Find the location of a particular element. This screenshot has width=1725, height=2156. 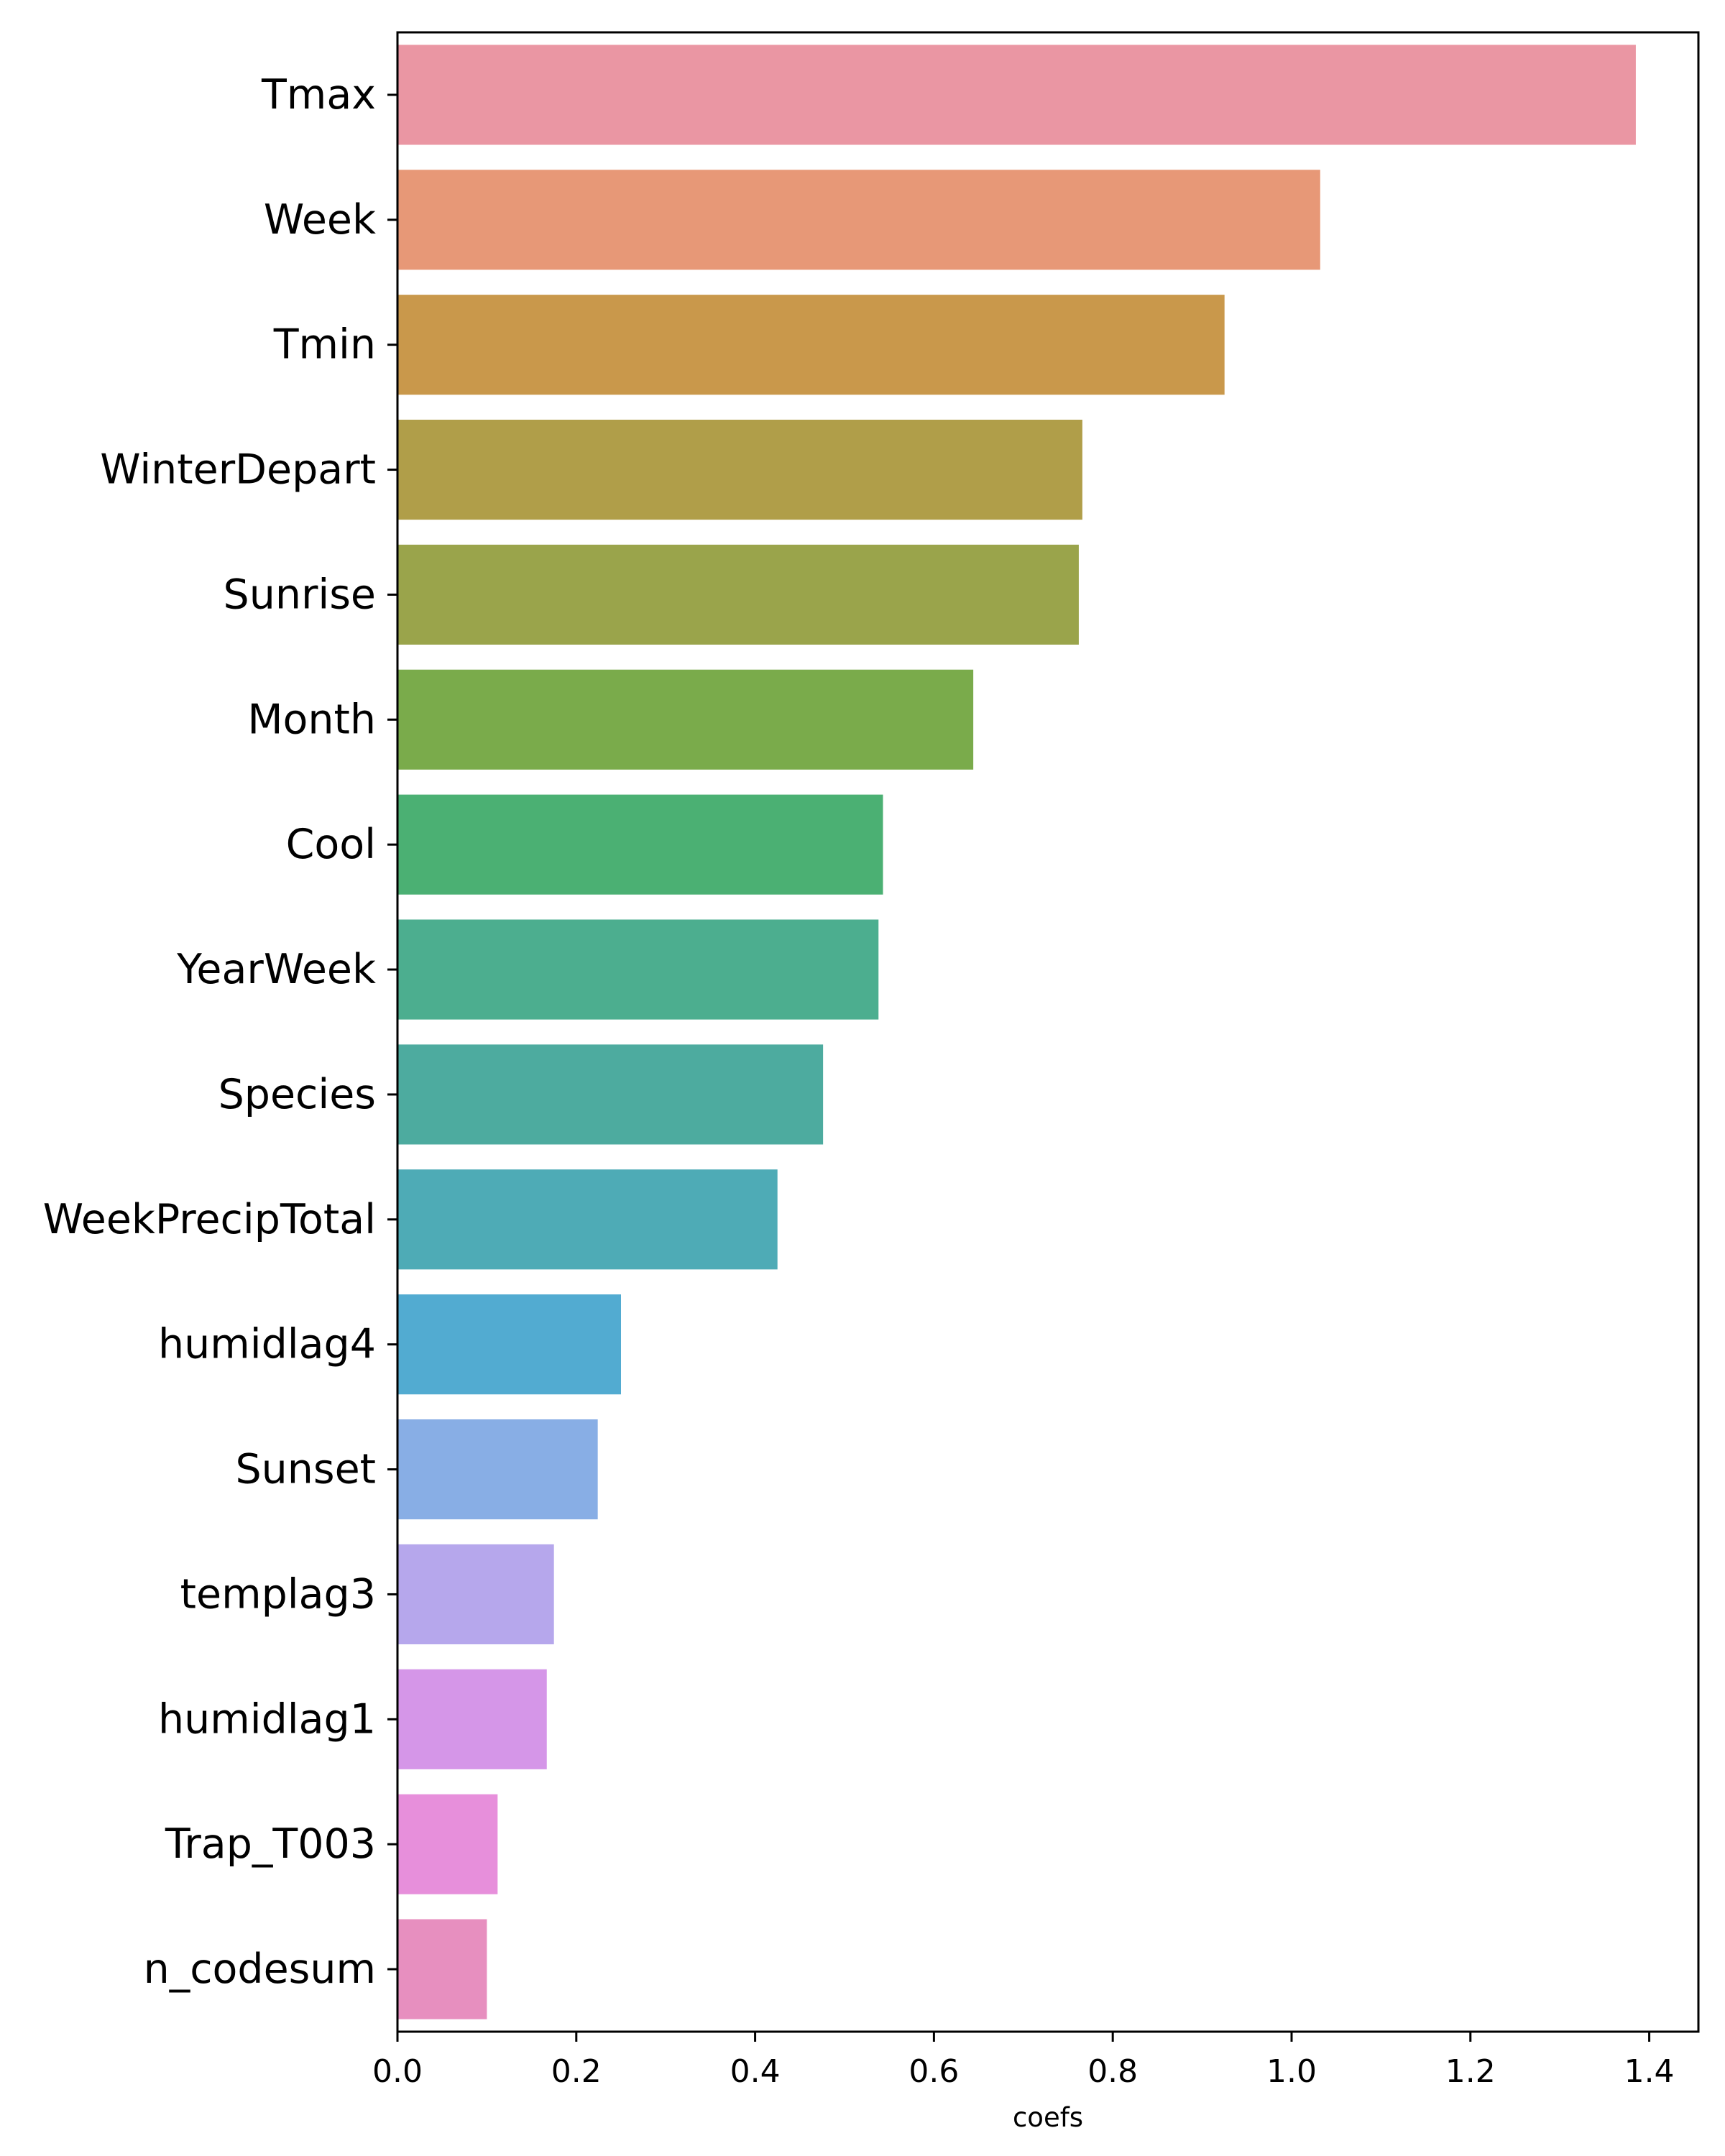

bar-Month is located at coordinates (685, 719).